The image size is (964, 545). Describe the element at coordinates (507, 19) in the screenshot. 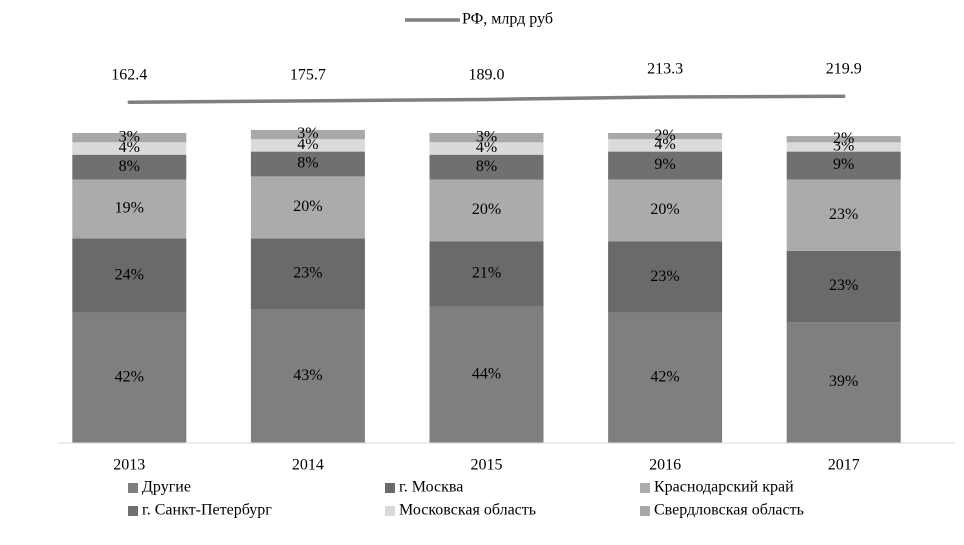

I see `legend-label: РФ, млрд руб` at that location.